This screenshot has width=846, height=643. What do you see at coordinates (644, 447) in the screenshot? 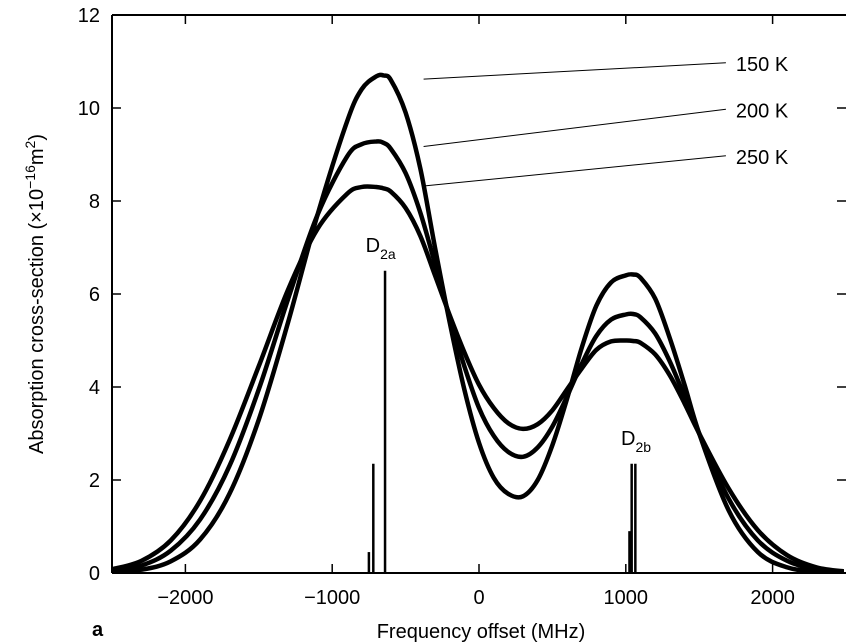
I see `stick-group-label-sub: 2b` at bounding box center [644, 447].